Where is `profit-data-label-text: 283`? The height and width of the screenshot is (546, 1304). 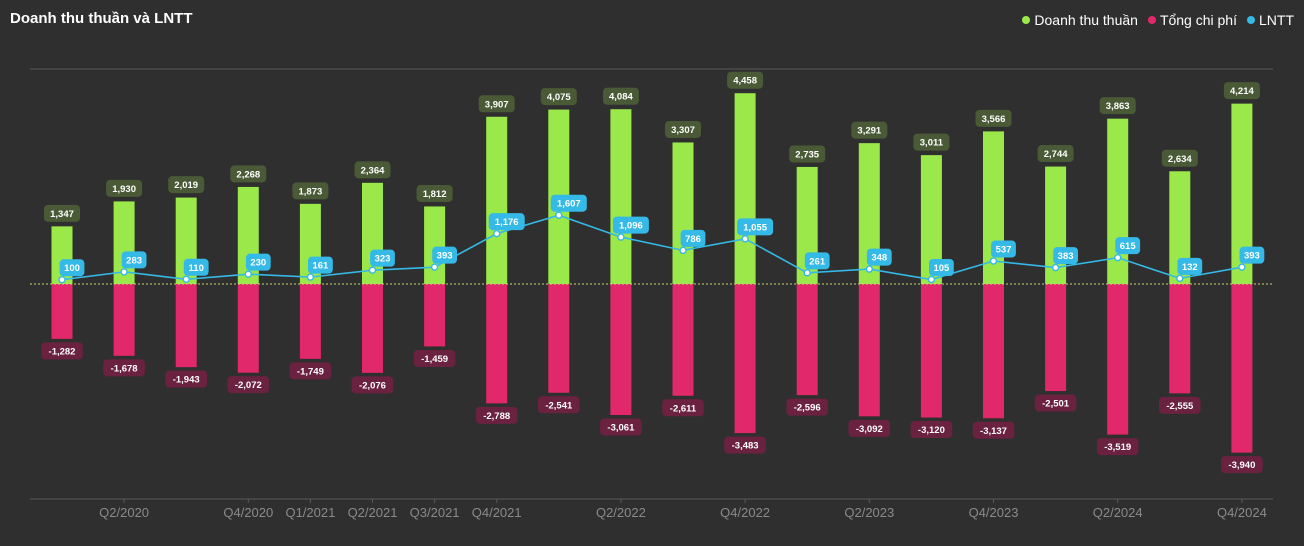 profit-data-label-text: 283 is located at coordinates (134, 260).